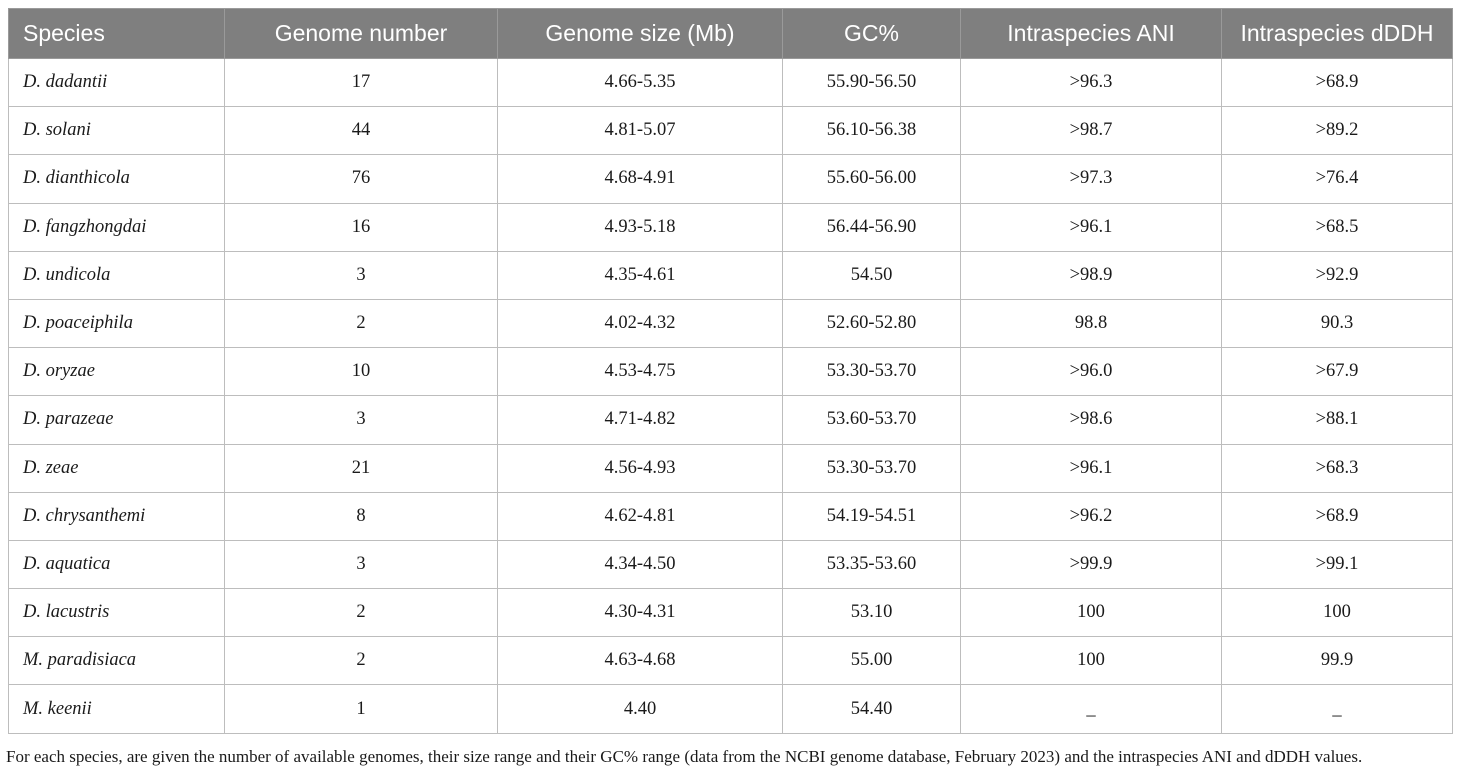  What do you see at coordinates (640, 275) in the screenshot?
I see `cell-genome-size: 4.35-4.61` at bounding box center [640, 275].